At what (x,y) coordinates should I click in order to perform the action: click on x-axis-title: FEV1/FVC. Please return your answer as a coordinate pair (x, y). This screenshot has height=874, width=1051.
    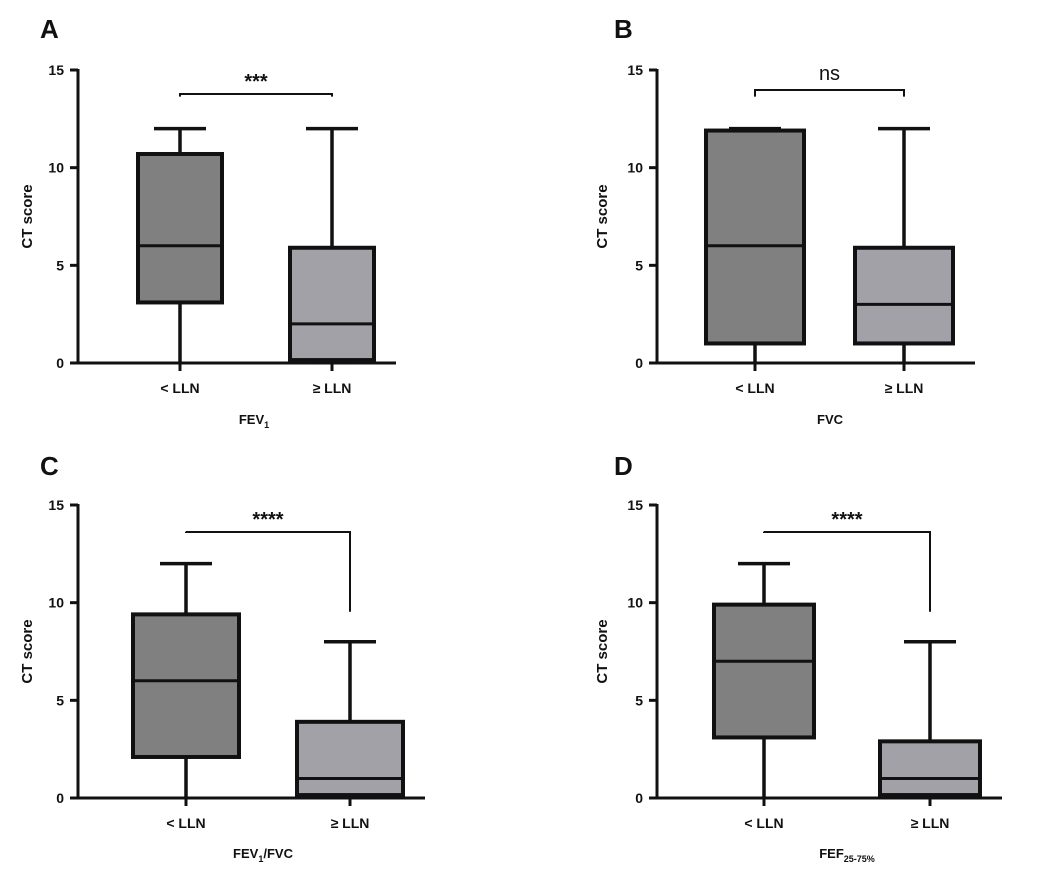
    Looking at the image, I should click on (263, 855).